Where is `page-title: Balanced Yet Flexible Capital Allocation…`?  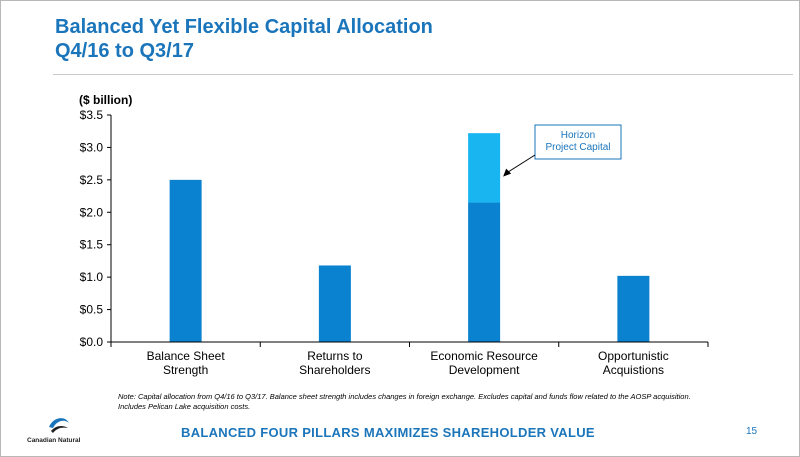 page-title: Balanced Yet Flexible Capital Allocation… is located at coordinates (244, 39).